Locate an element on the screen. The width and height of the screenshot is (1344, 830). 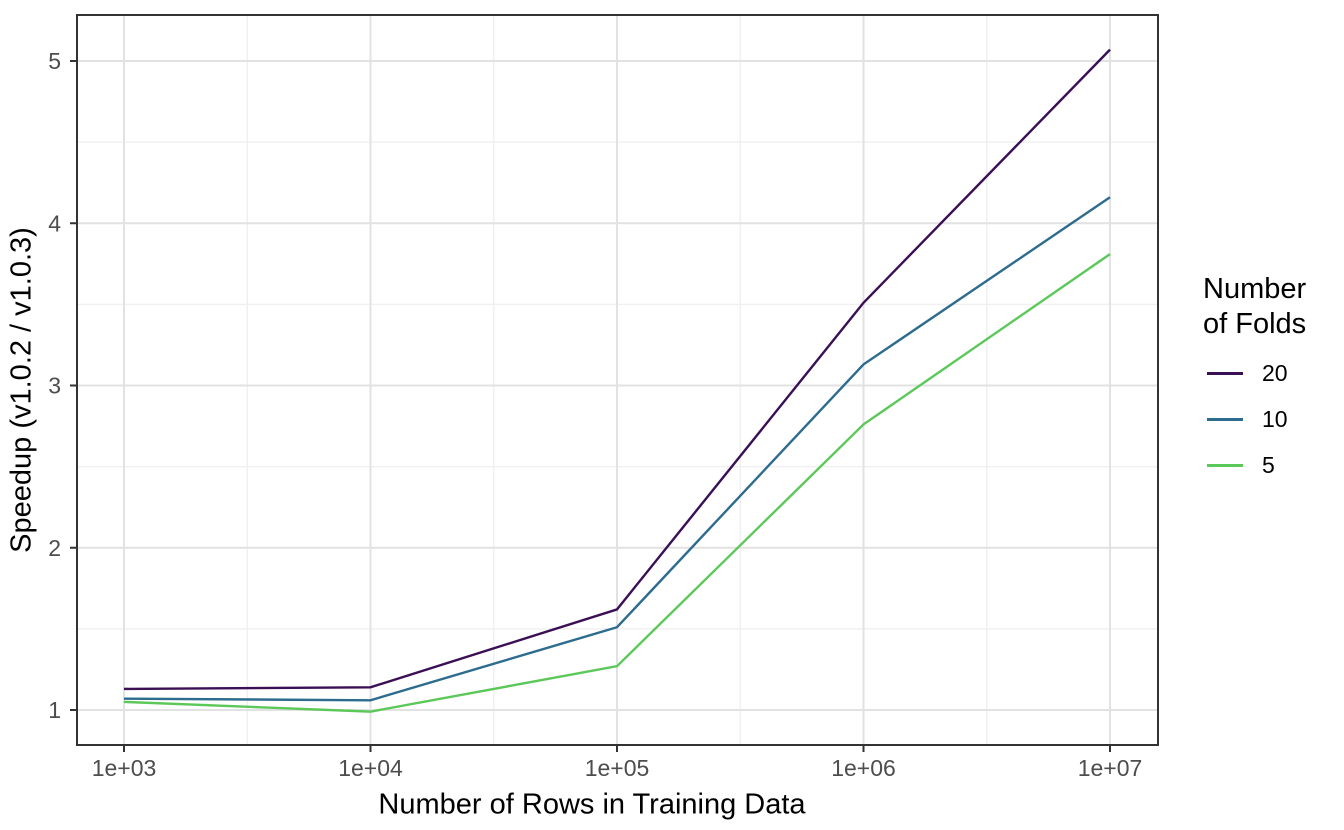
legend-entry-10: 10 is located at coordinates (1275, 419).